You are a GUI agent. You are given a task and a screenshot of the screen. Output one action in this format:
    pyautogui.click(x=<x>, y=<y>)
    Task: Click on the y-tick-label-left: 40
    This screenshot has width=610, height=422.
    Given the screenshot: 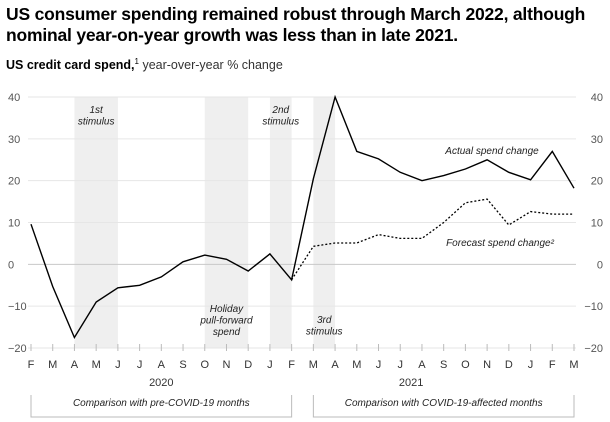 What is the action you would take?
    pyautogui.click(x=14, y=98)
    